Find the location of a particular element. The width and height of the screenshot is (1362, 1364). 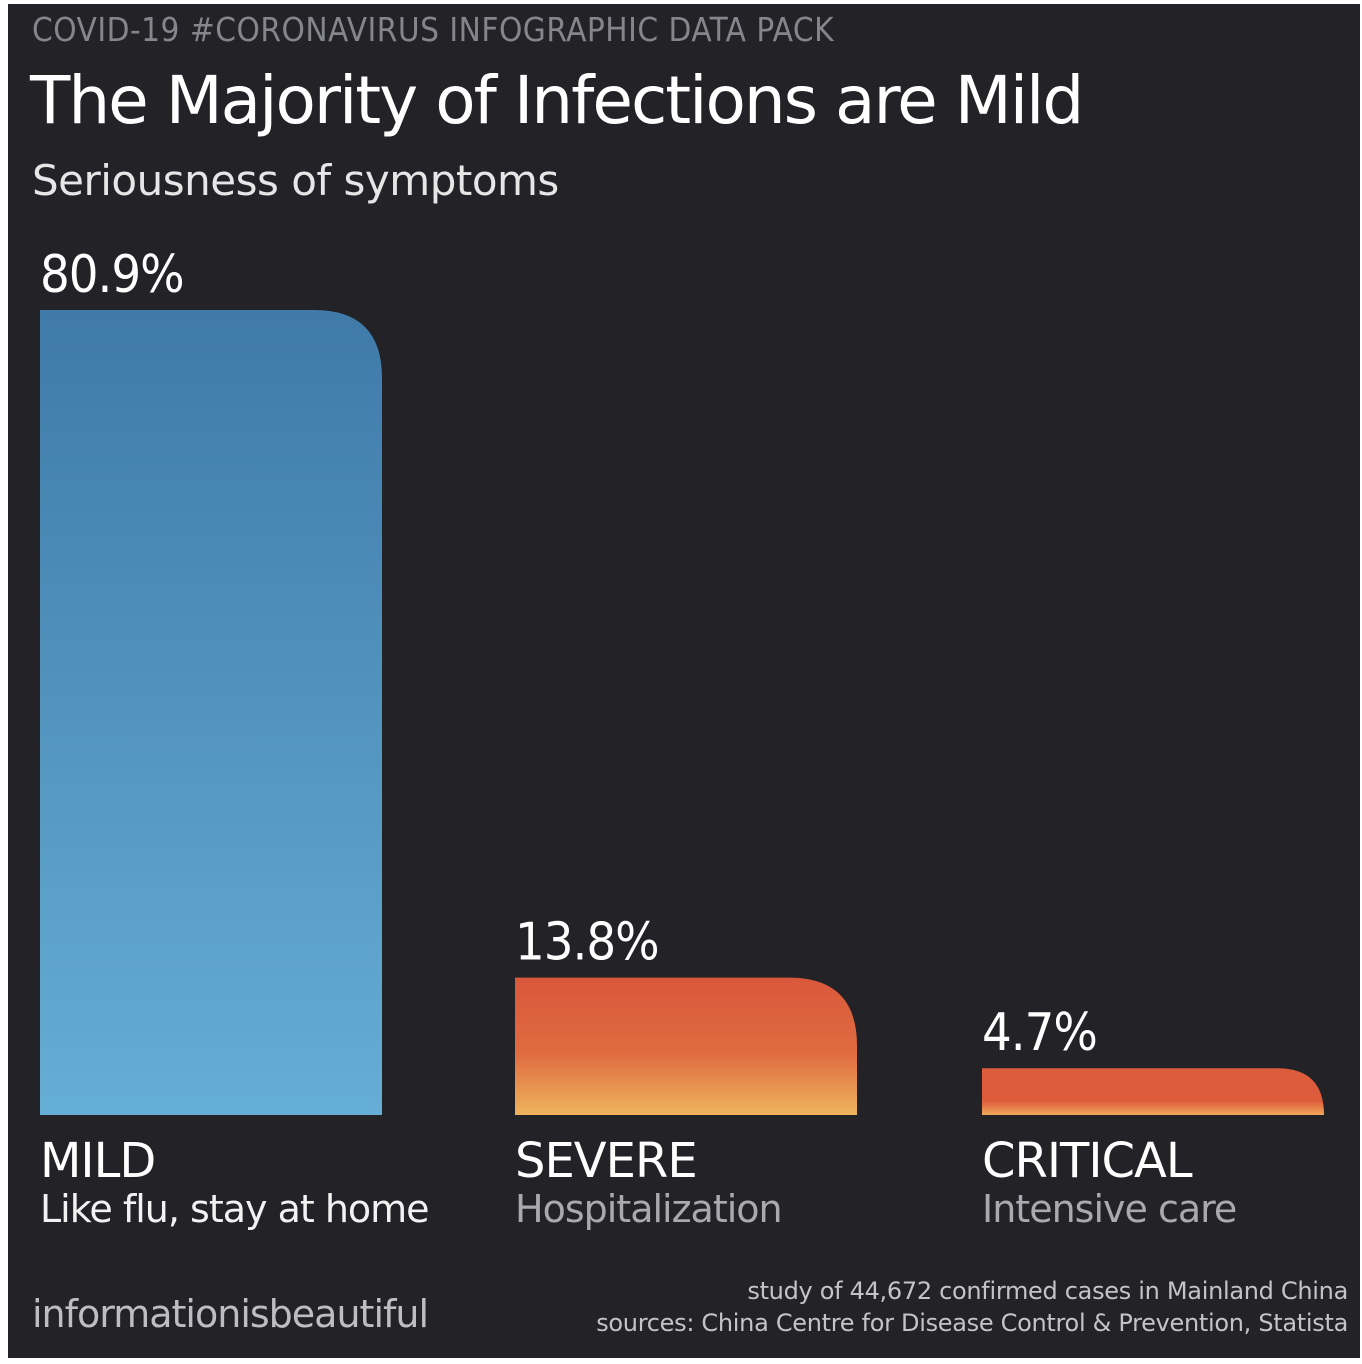

category-label-severe: SEVERE is located at coordinates (606, 1161).